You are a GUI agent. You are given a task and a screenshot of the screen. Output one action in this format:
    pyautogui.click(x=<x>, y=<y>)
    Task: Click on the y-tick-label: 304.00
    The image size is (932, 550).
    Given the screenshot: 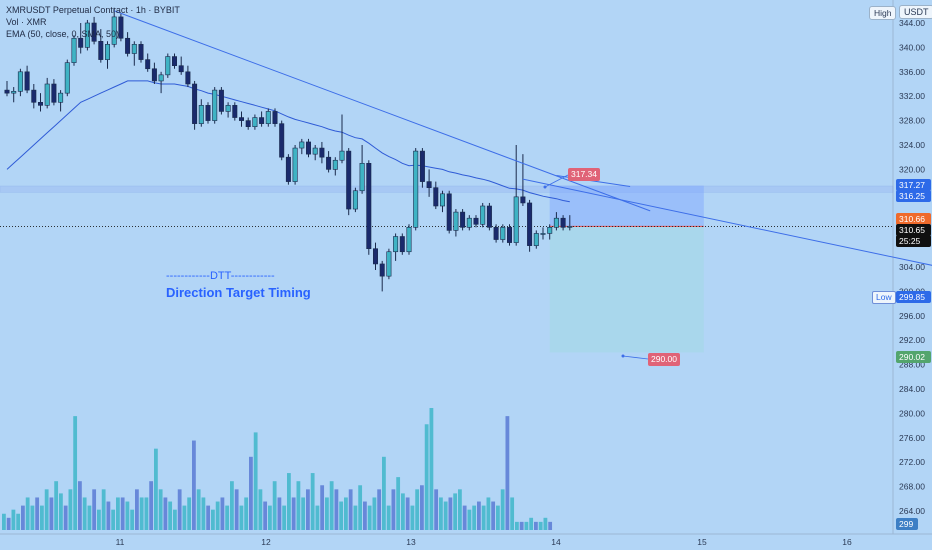 What is the action you would take?
    pyautogui.click(x=912, y=267)
    